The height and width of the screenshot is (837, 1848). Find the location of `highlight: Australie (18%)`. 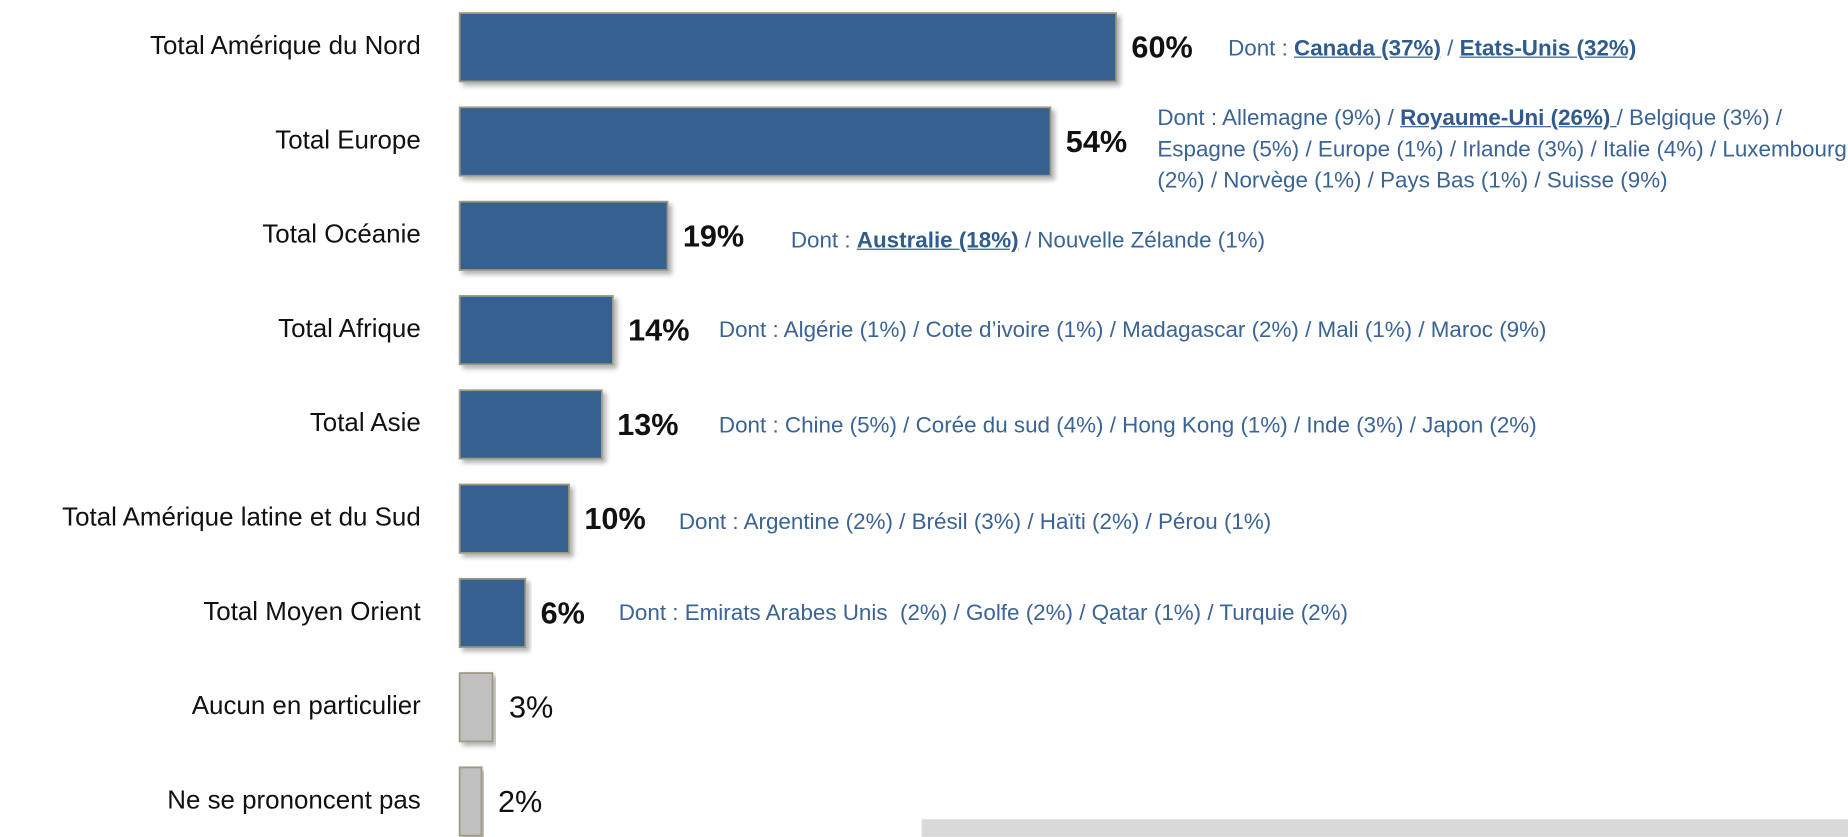

highlight: Australie (18%) is located at coordinates (937, 241).